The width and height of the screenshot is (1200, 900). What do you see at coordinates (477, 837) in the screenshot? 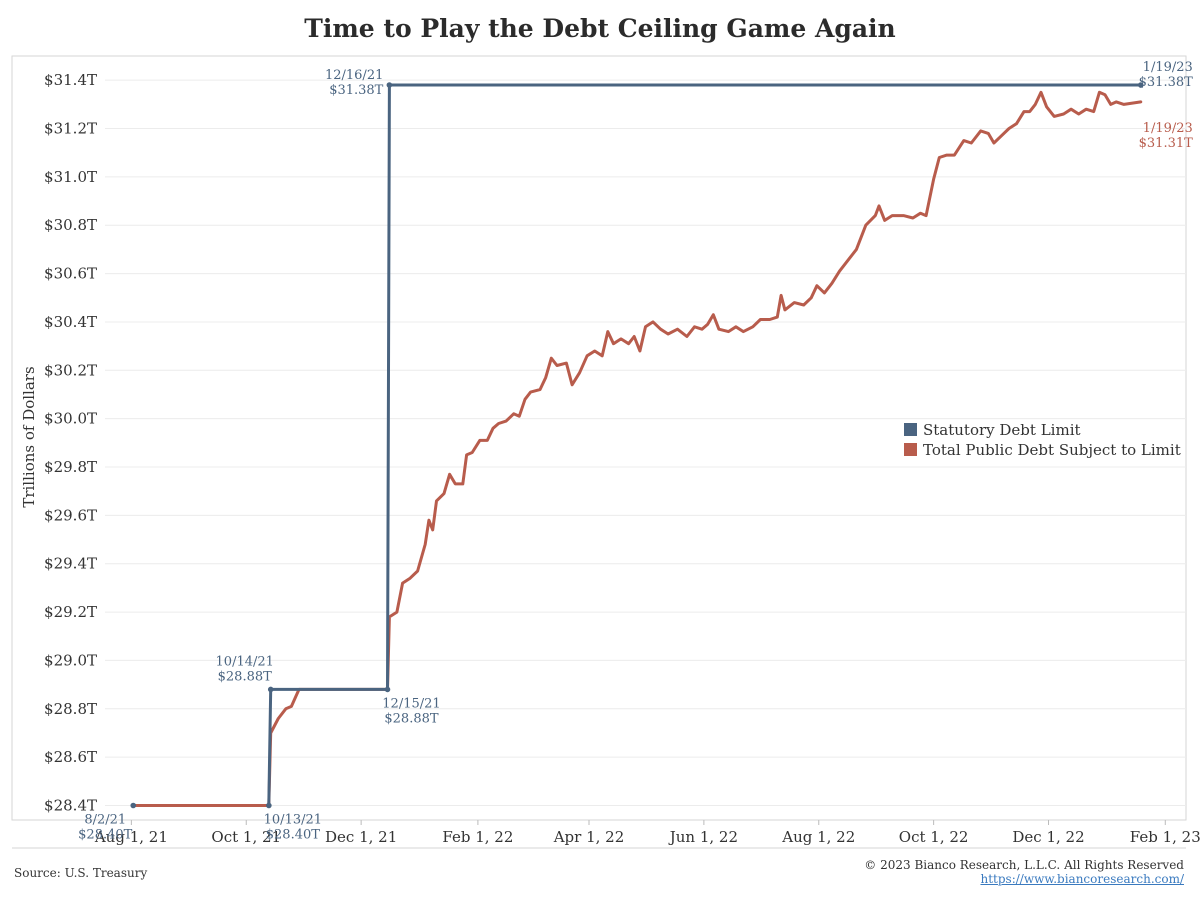
I see `x-tick-label: Feb 1, 22` at bounding box center [477, 837].